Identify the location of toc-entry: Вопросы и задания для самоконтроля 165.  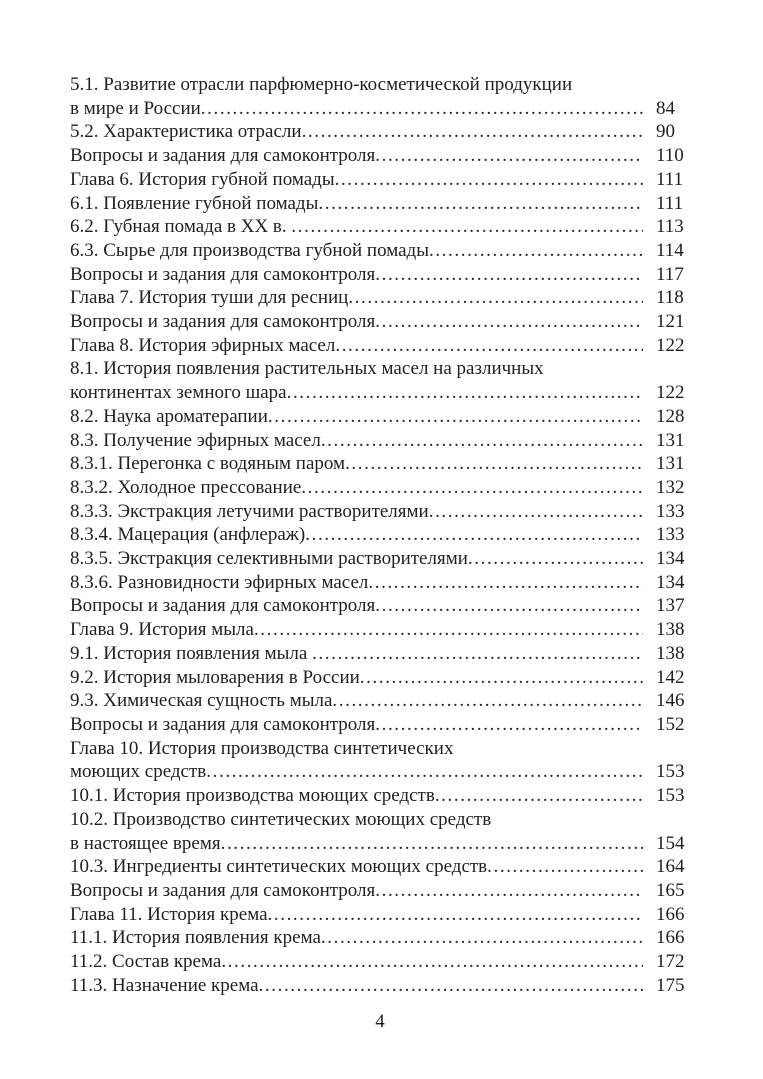
(380, 891).